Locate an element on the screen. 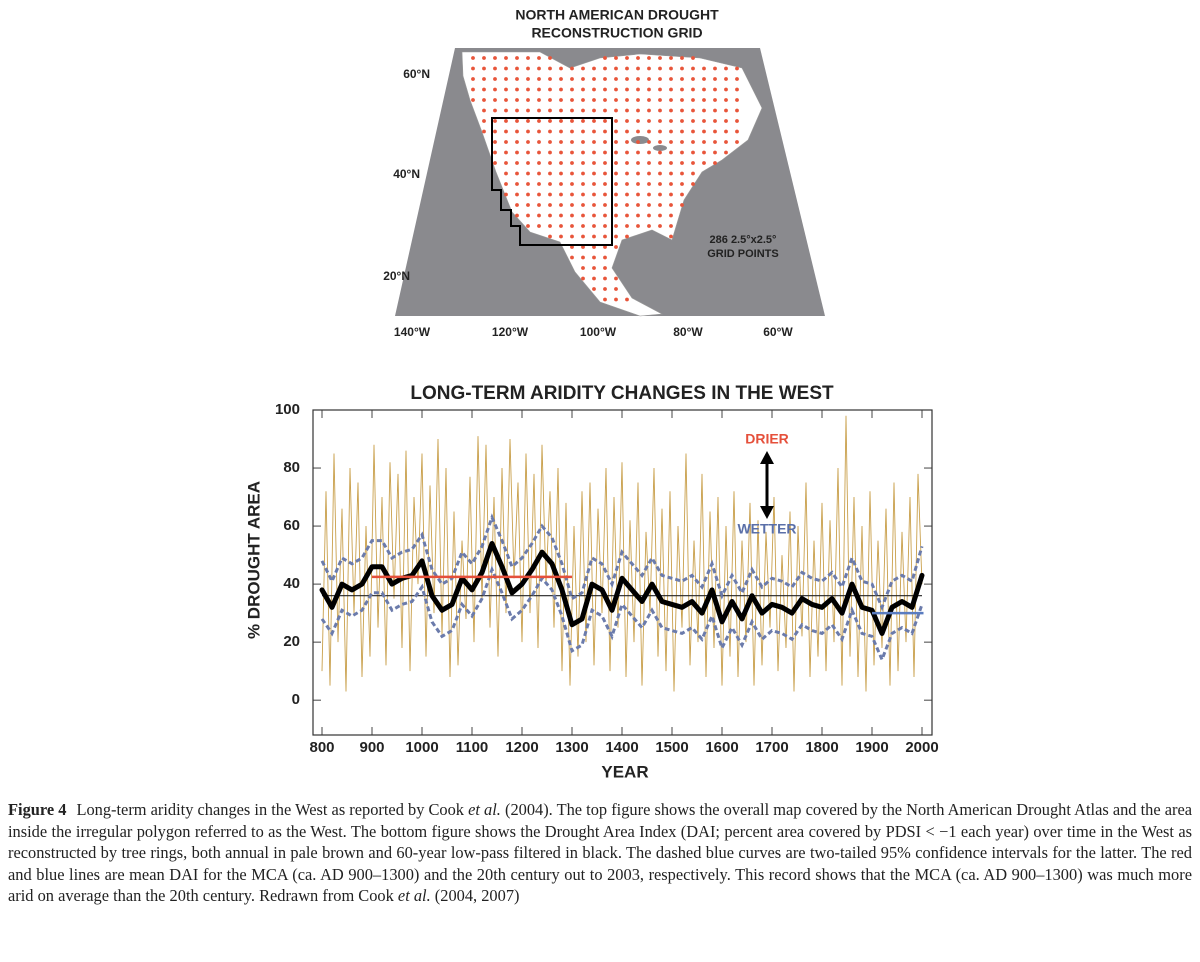 Image resolution: width=1200 pixels, height=962 pixels. x-tick-label: 1900 is located at coordinates (871, 747).